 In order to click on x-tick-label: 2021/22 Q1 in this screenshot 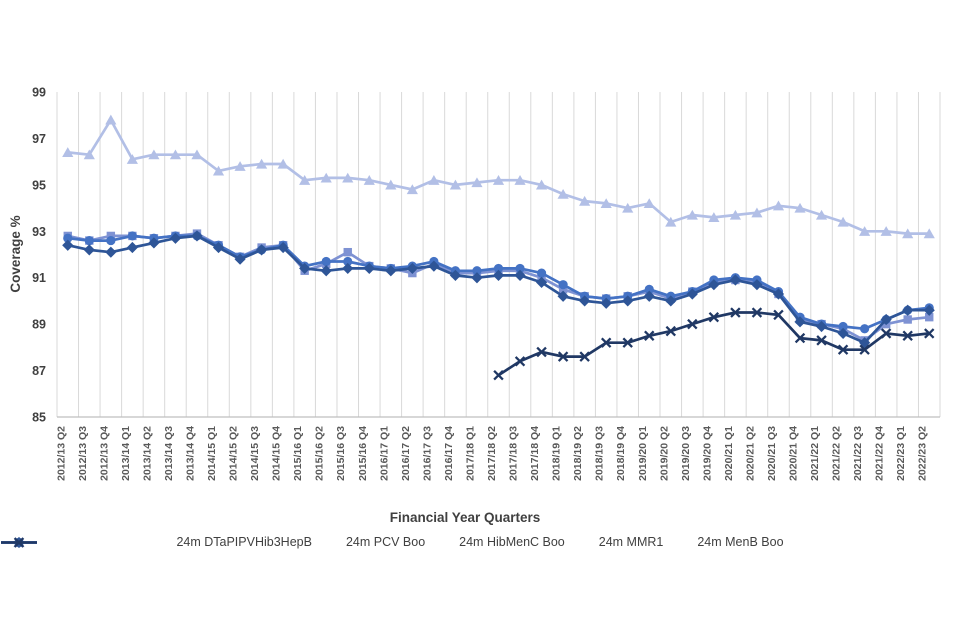, I will do `click(815, 453)`.